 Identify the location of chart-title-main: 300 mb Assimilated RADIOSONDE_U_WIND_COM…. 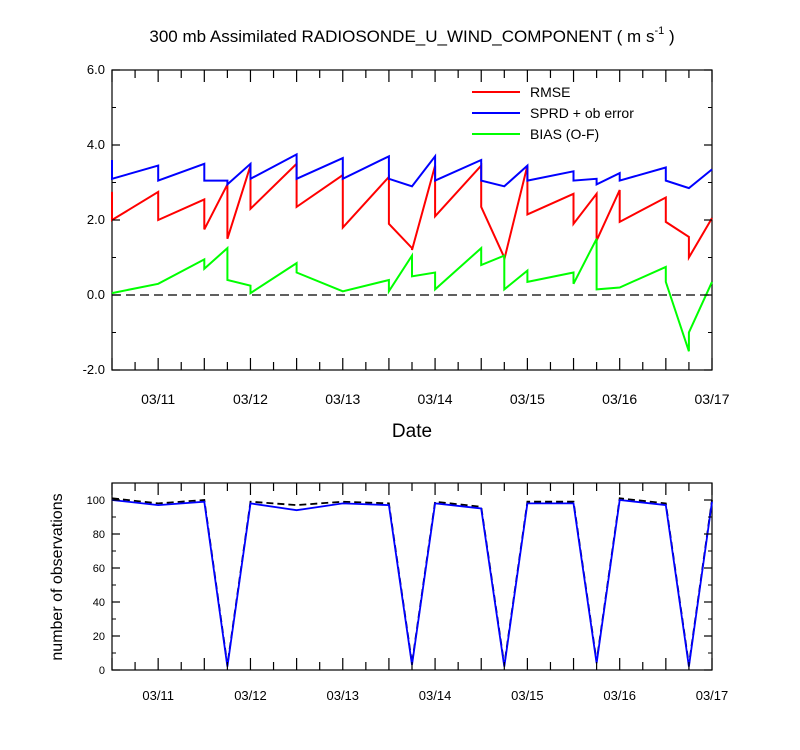
(401, 36).